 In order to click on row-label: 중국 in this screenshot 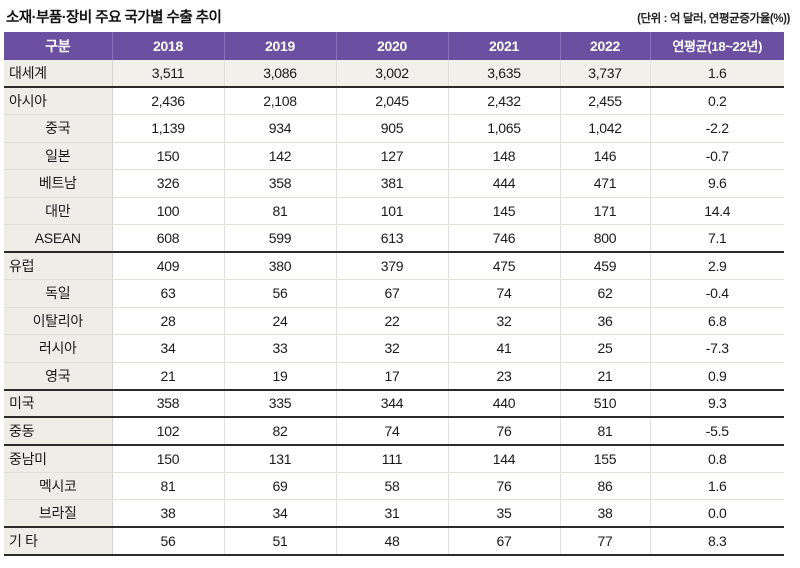, I will do `click(58, 128)`.